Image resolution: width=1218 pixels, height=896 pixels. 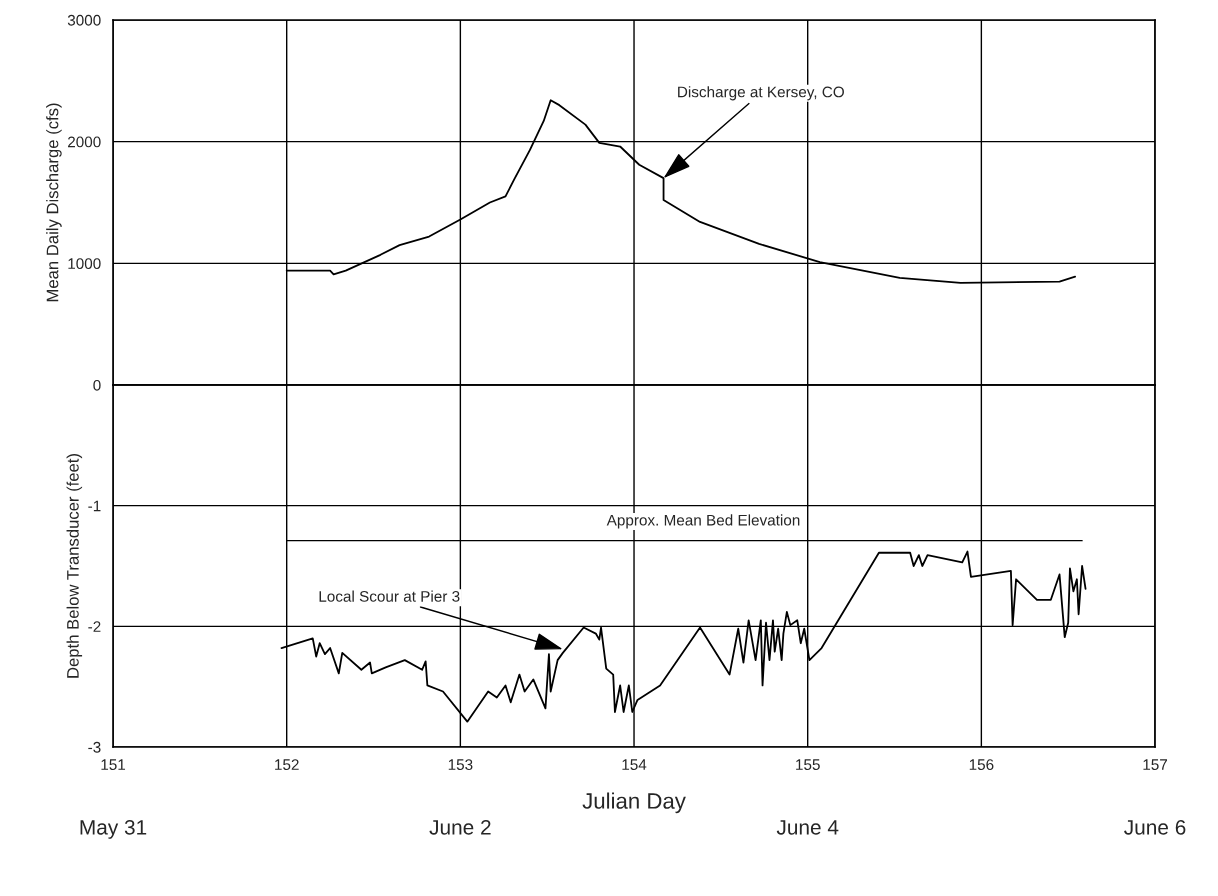 What do you see at coordinates (287, 765) in the screenshot?
I see `x-tick-label: 152` at bounding box center [287, 765].